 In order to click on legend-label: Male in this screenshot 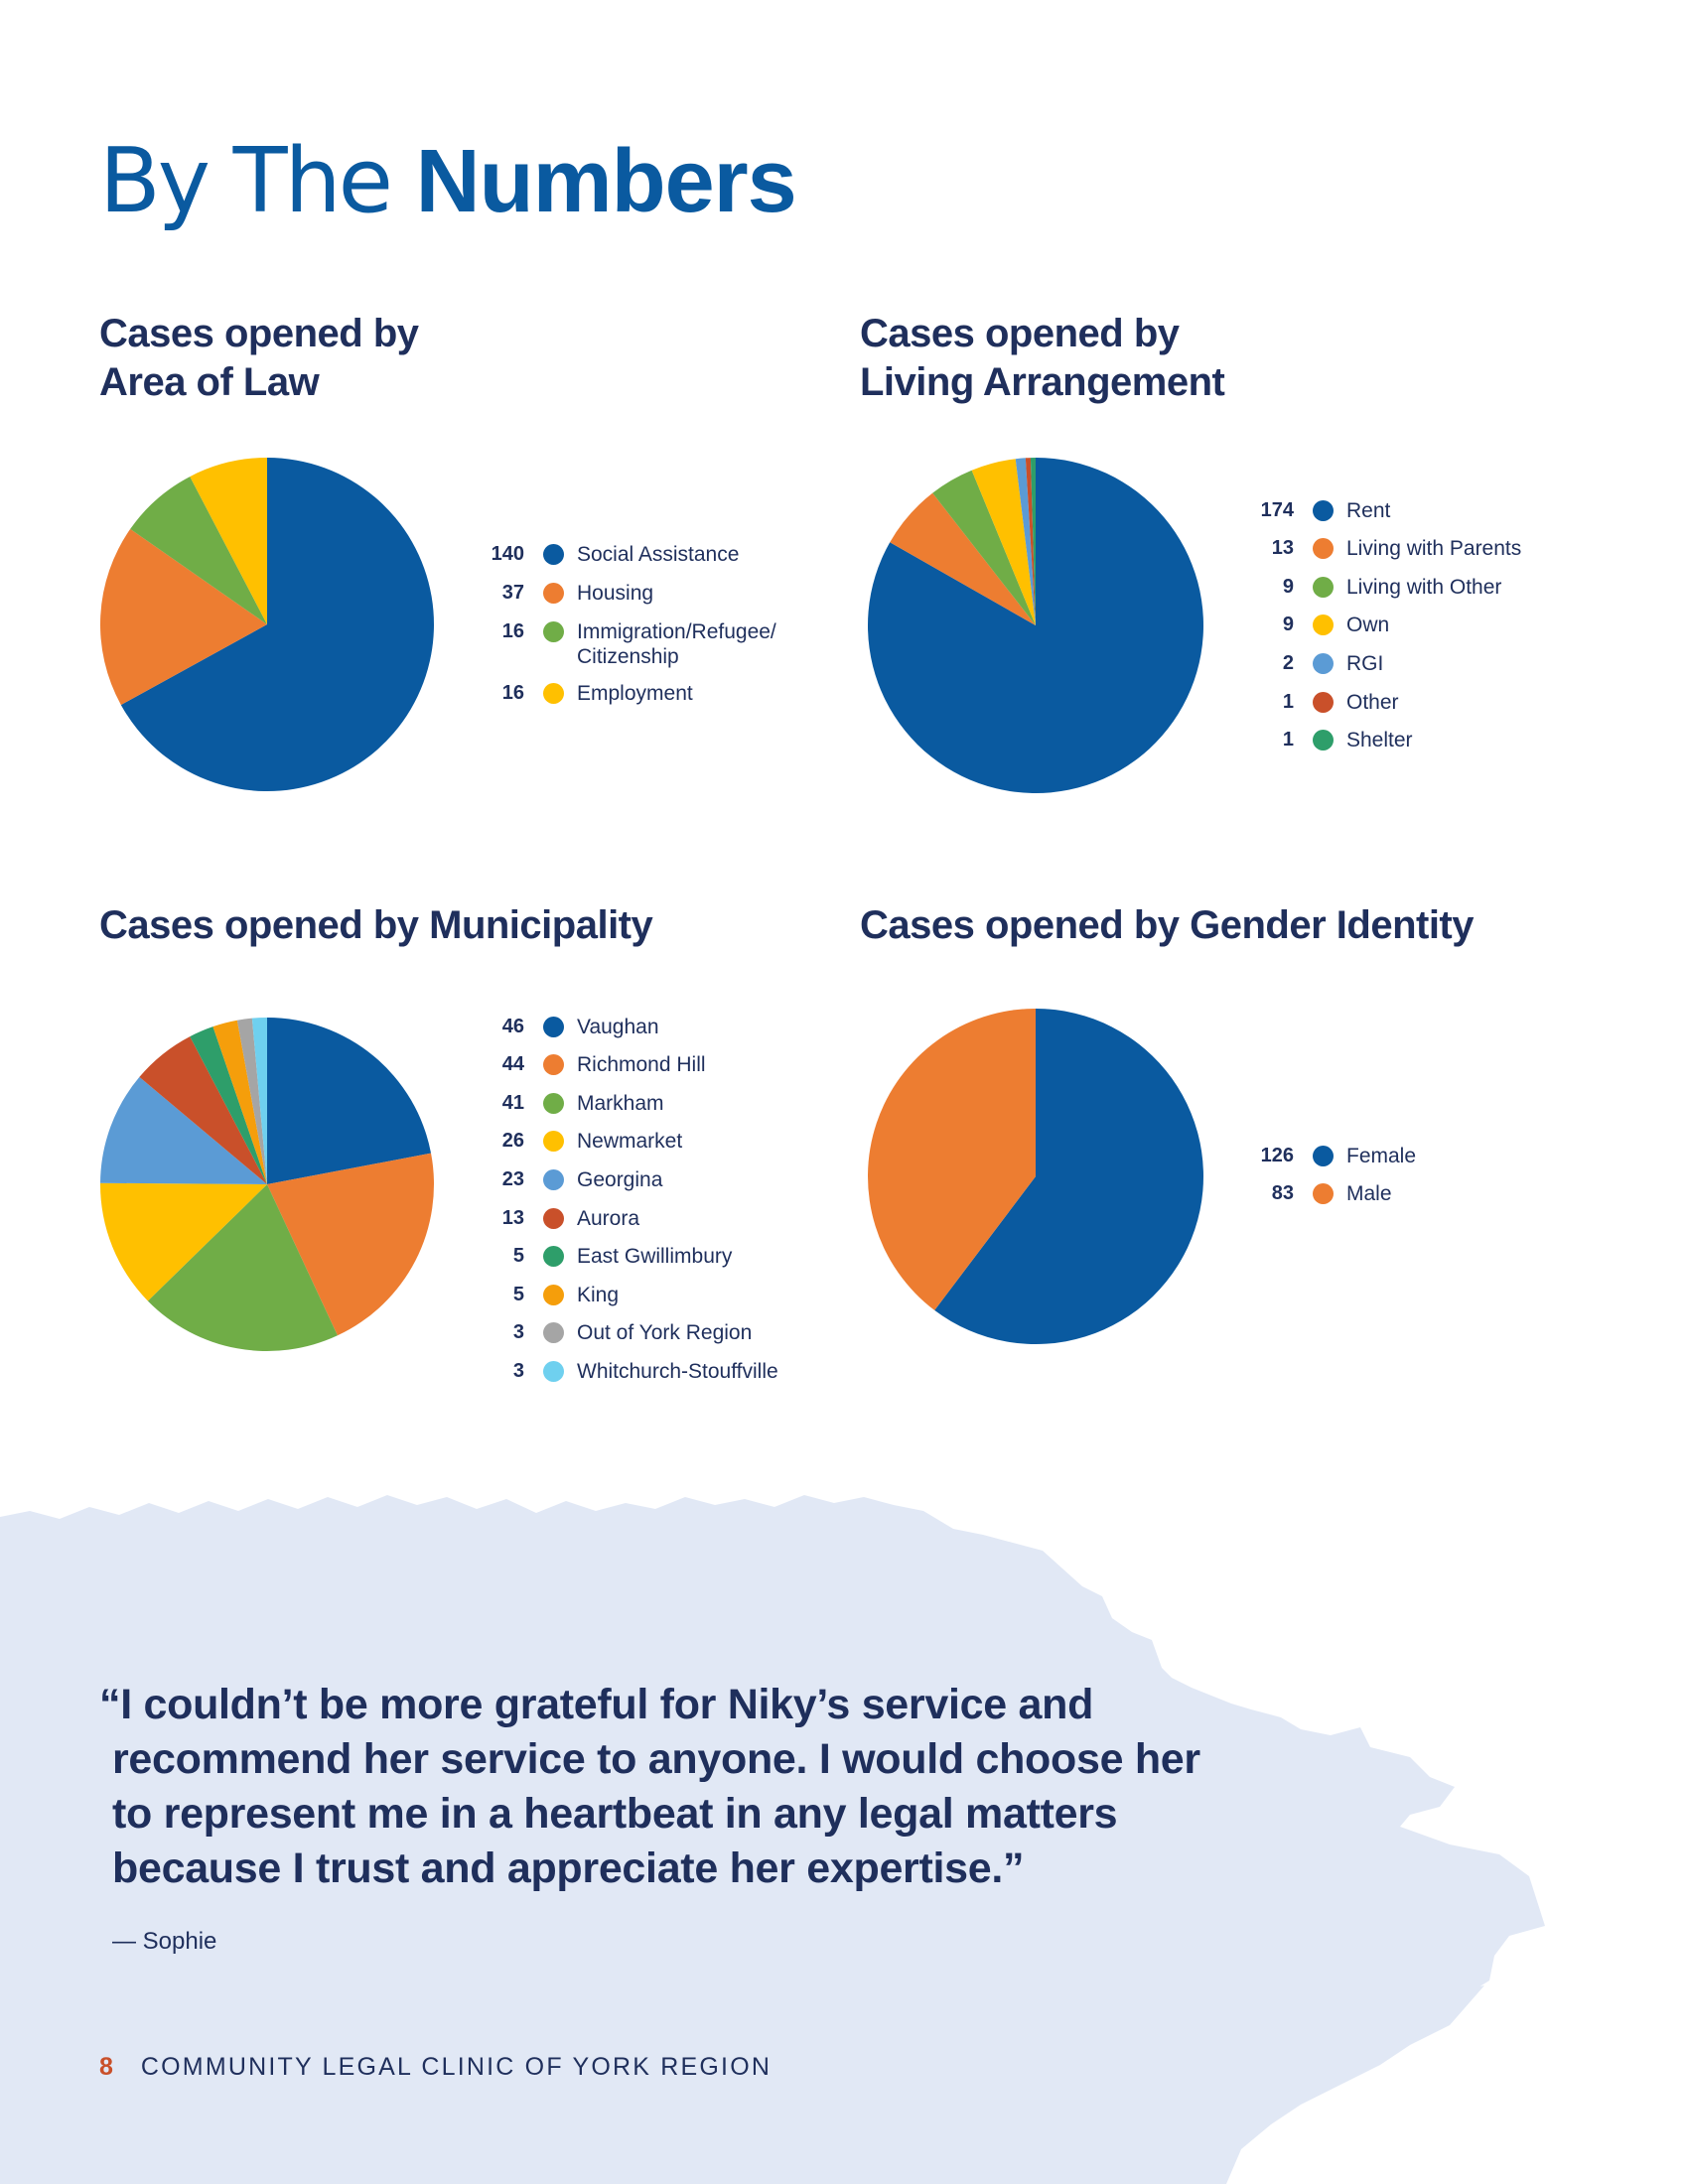, I will do `click(1369, 1194)`.